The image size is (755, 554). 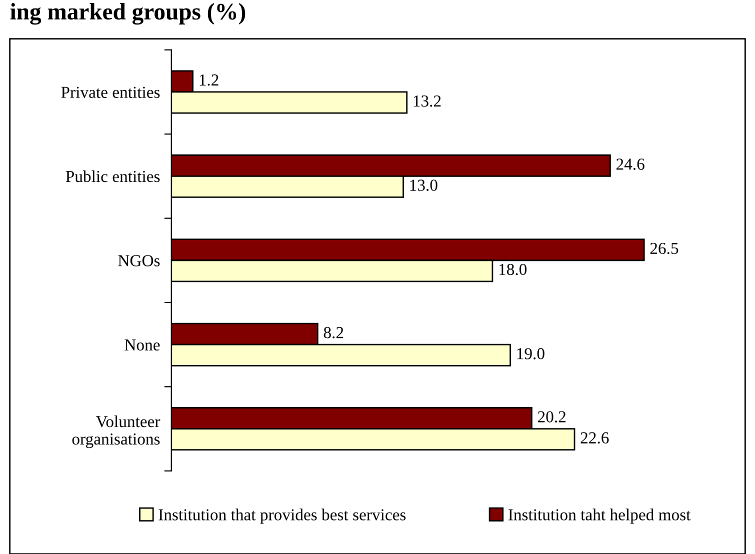 I want to click on data-label: 13.2, so click(x=427, y=101).